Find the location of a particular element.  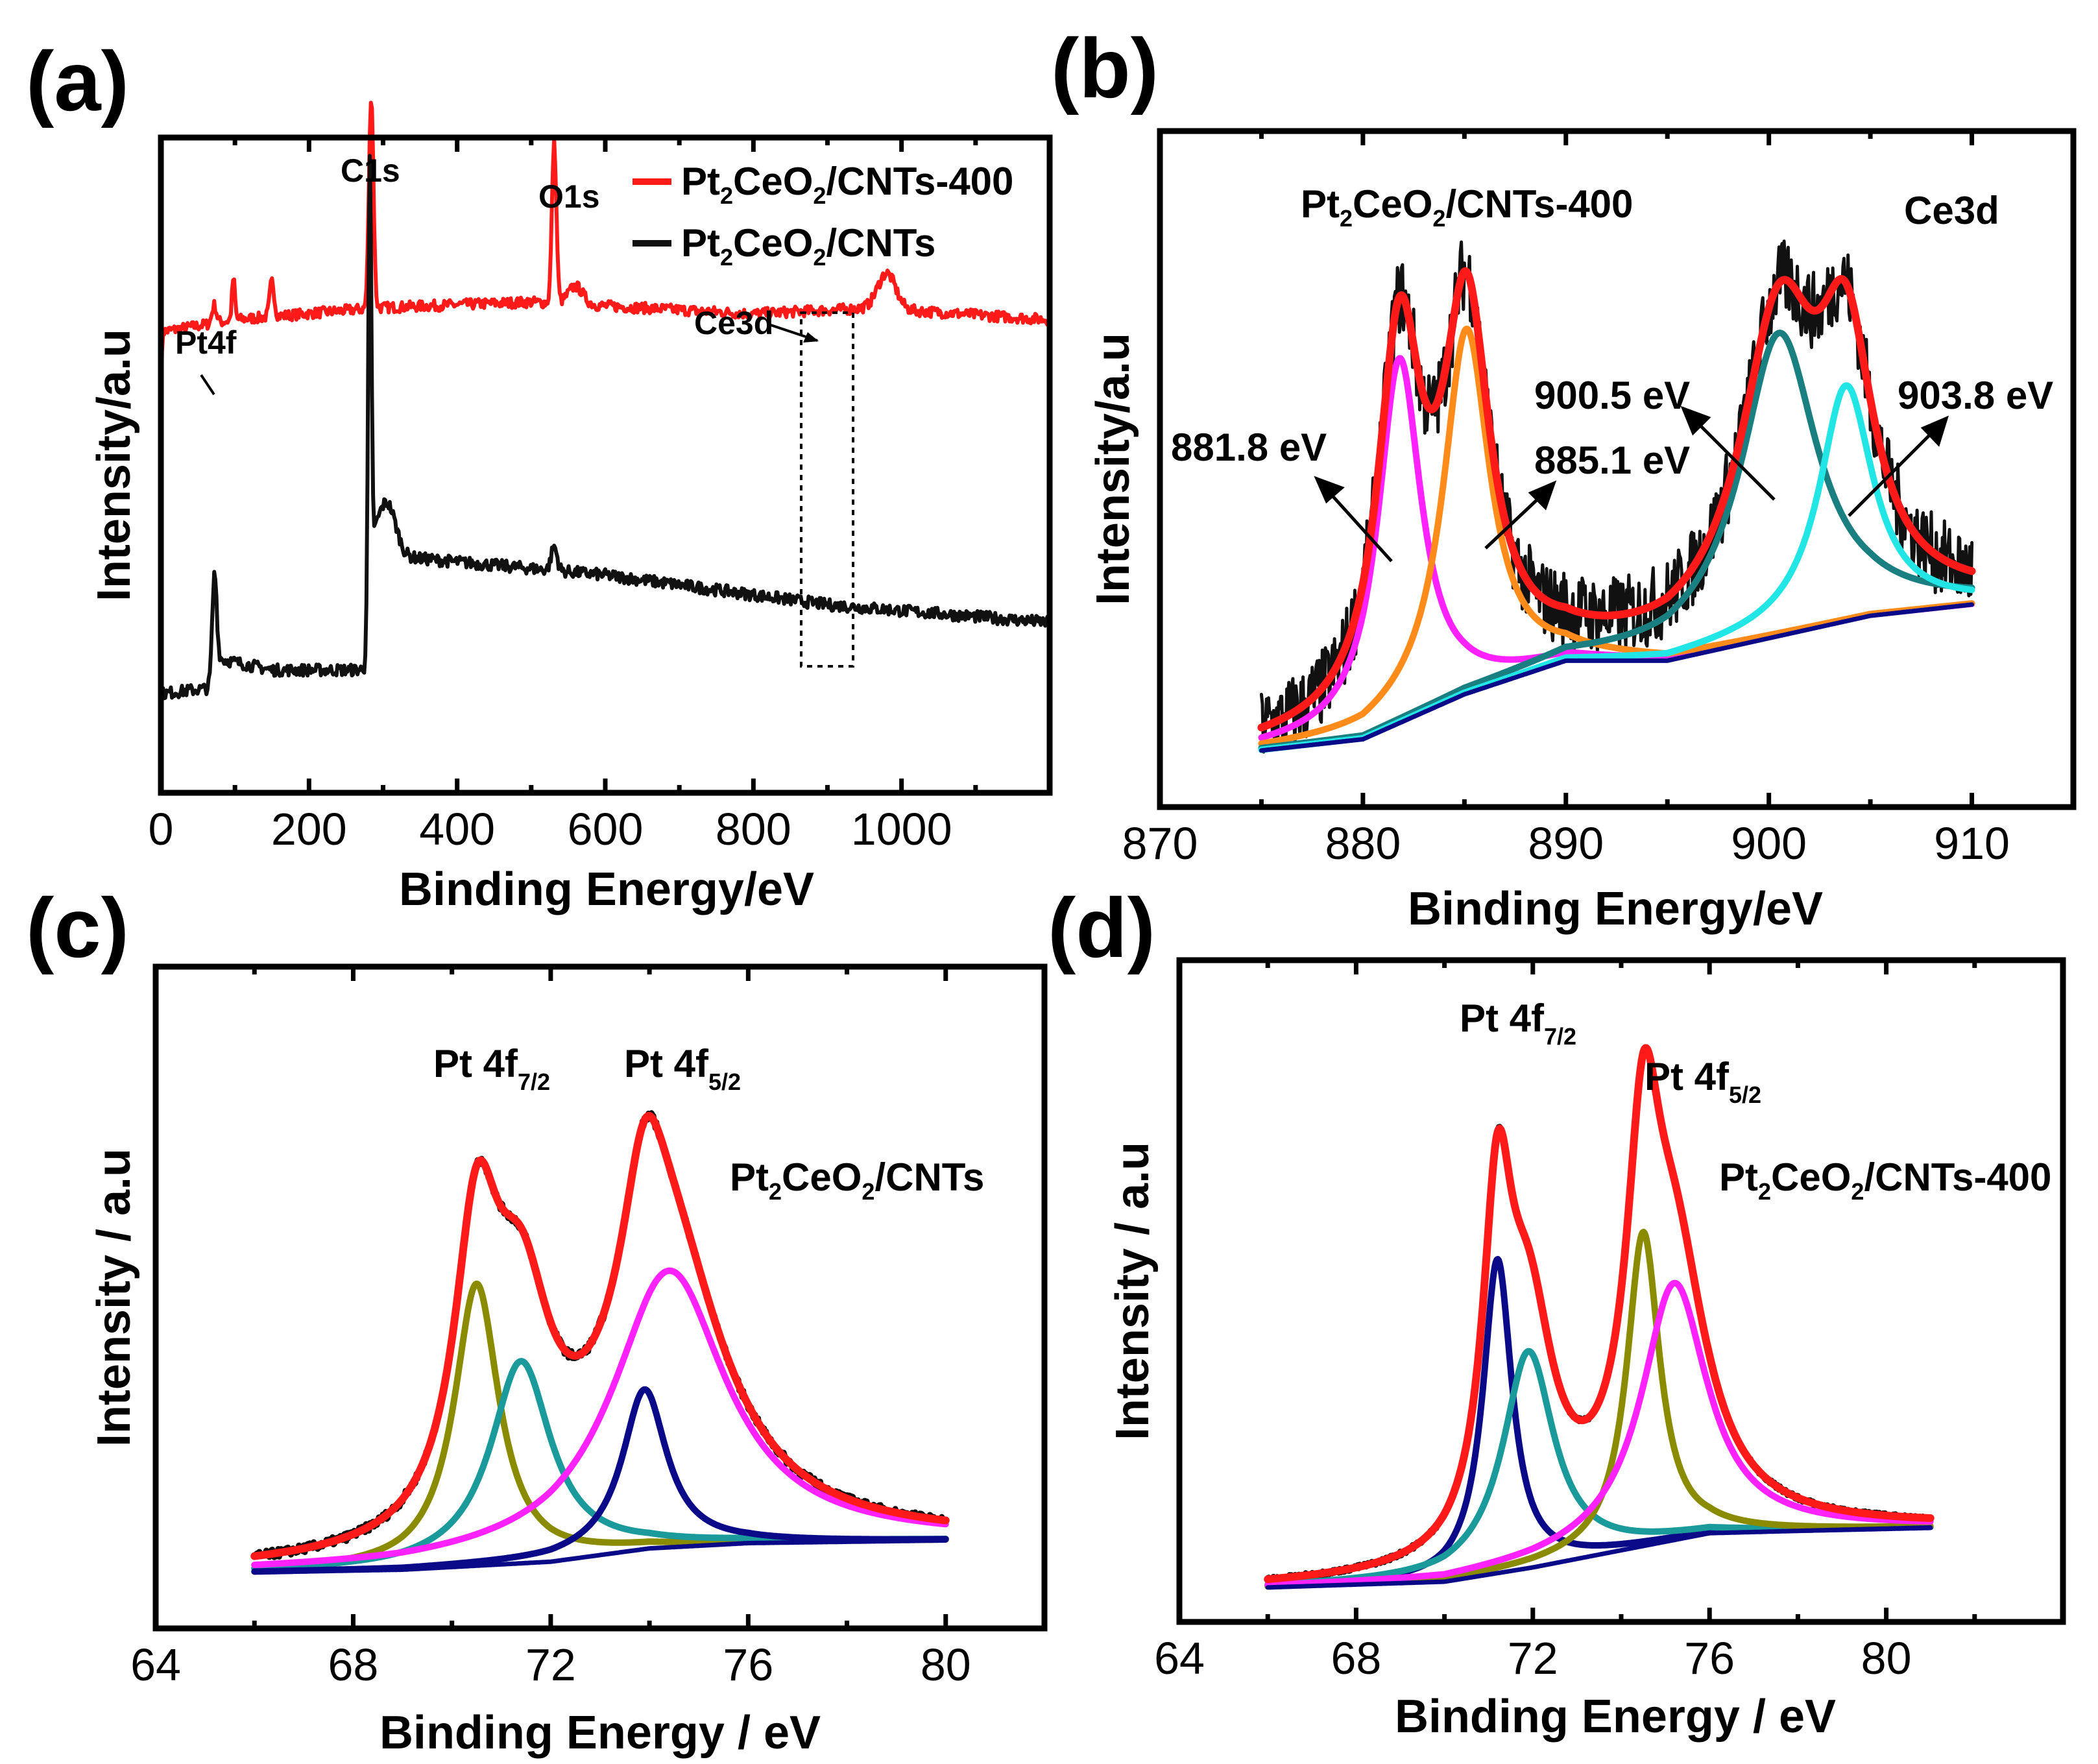

peak-label-c-5-2: Pt 4f5/2 is located at coordinates (682, 1068).